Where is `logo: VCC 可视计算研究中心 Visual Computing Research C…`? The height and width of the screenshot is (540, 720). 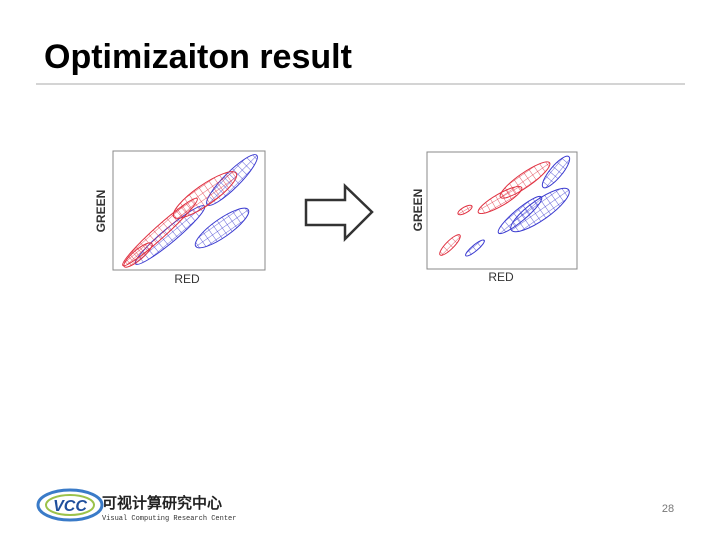 logo: VCC 可视计算研究中心 Visual Computing Research C… is located at coordinates (136, 505).